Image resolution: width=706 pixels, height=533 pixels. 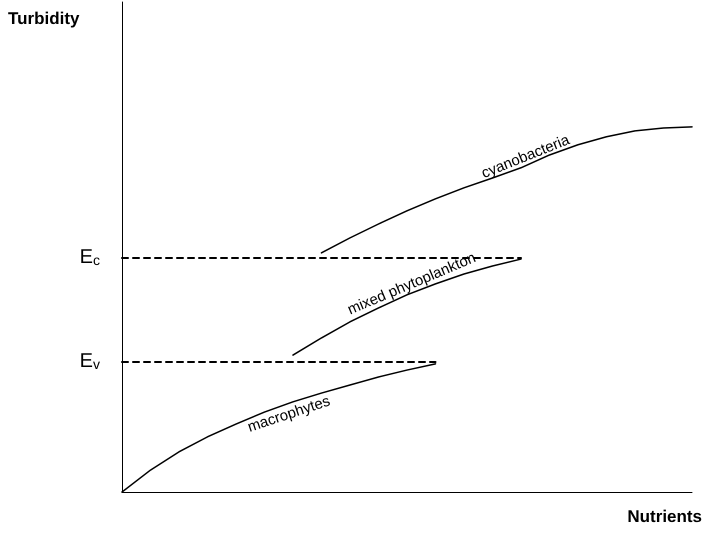 I want to click on series-label: E$_{v}$, so click(x=90, y=361).